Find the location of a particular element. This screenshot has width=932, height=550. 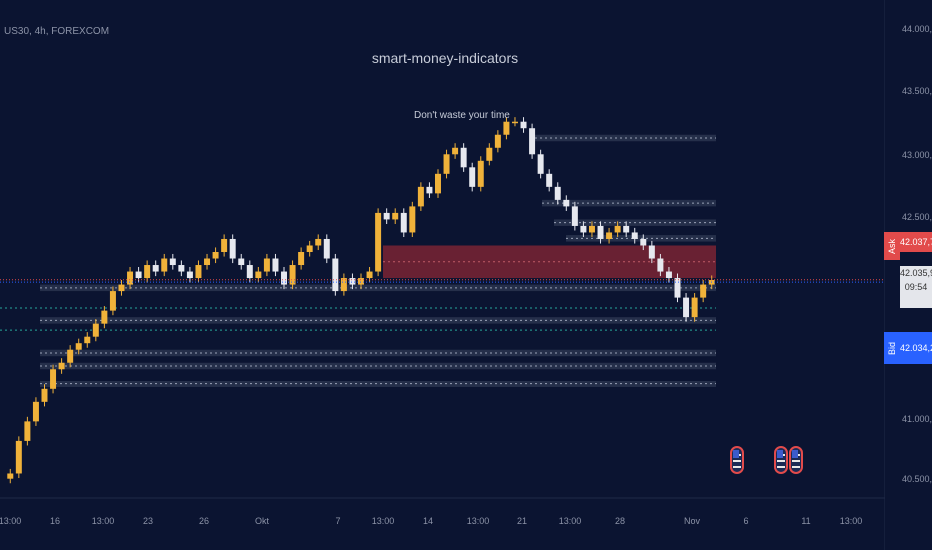

ask-label: Ask is located at coordinates (892, 246).